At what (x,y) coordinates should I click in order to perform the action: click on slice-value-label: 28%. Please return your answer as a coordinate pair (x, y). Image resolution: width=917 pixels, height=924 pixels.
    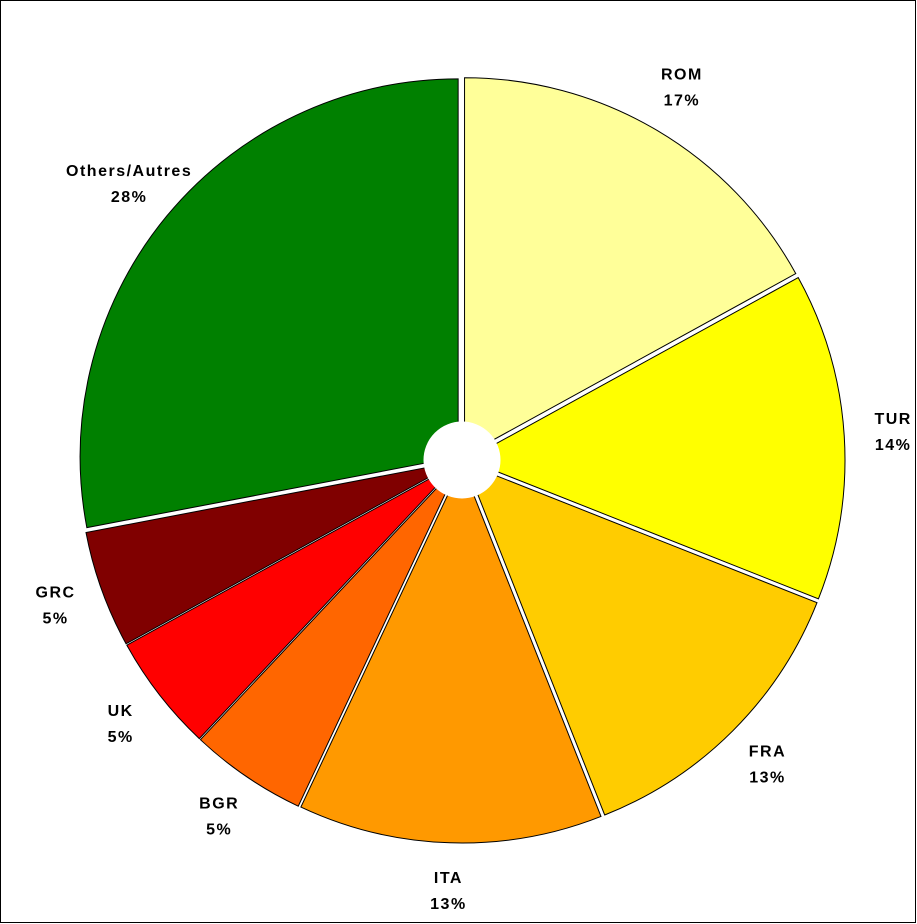
    Looking at the image, I should click on (129, 197).